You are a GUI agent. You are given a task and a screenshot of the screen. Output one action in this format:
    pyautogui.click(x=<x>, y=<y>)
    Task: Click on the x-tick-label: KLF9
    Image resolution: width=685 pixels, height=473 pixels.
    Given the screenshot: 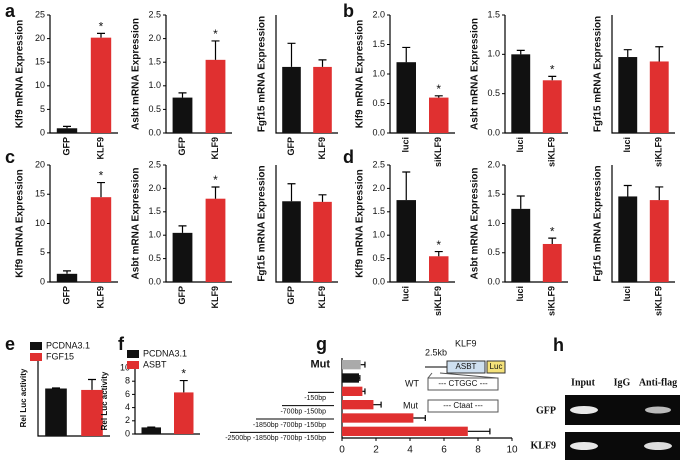 What is the action you would take?
    pyautogui.click(x=322, y=297)
    